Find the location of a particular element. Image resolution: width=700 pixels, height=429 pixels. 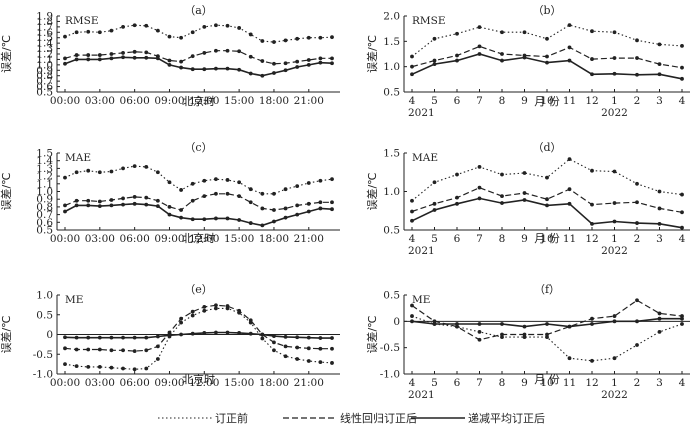

legend-label-decay: 递减平均订正后 is located at coordinates (506, 418).